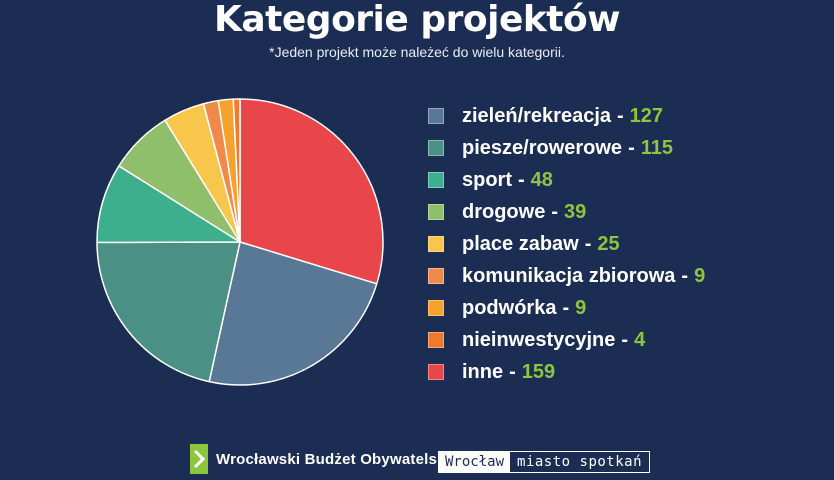 The image size is (834, 480). What do you see at coordinates (475, 462) in the screenshot?
I see `wroclaw-logo-name: Wrocław` at bounding box center [475, 462].